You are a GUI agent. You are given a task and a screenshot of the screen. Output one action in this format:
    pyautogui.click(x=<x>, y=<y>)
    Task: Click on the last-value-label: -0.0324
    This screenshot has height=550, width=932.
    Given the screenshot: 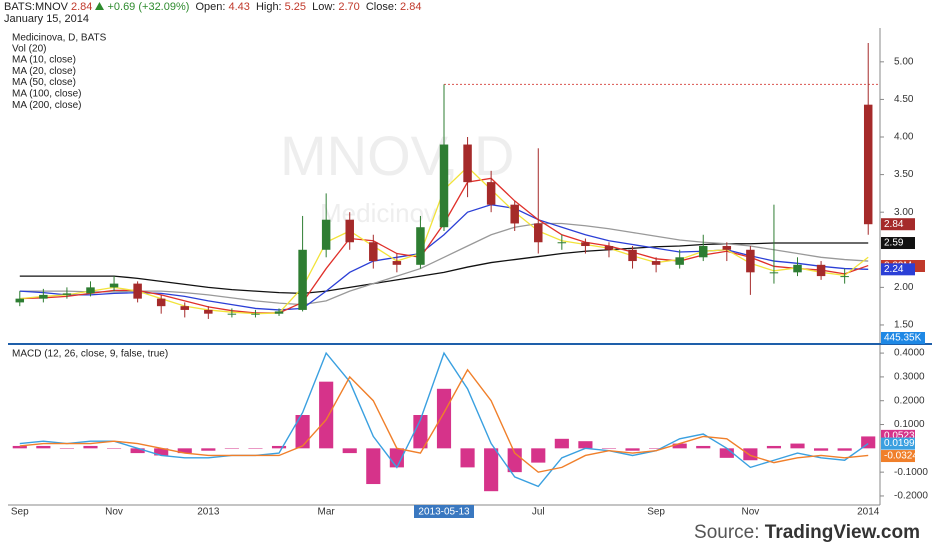 What is the action you would take?
    pyautogui.click(x=901, y=456)
    